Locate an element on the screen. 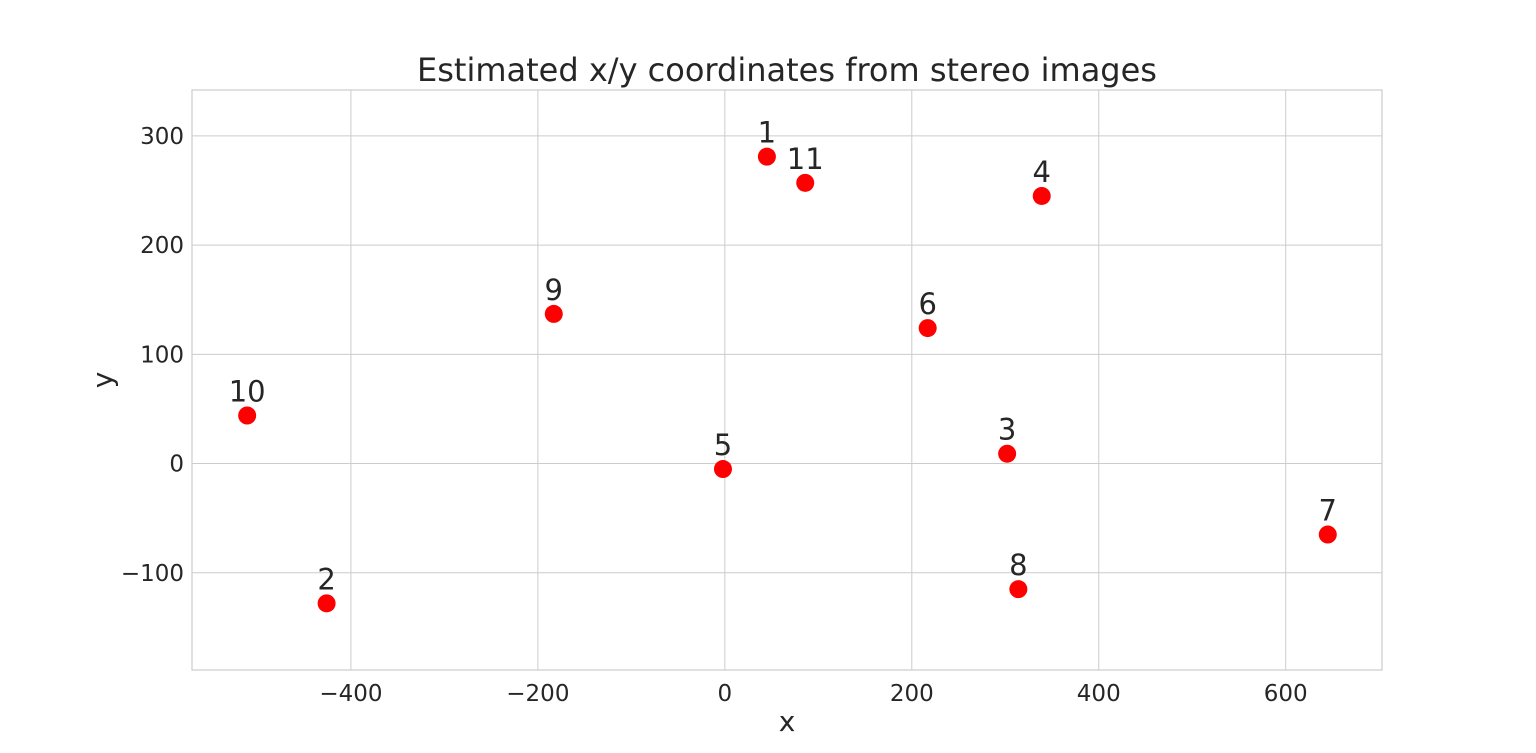 This screenshot has width=1536, height=753. point-label: 5 is located at coordinates (723, 445).